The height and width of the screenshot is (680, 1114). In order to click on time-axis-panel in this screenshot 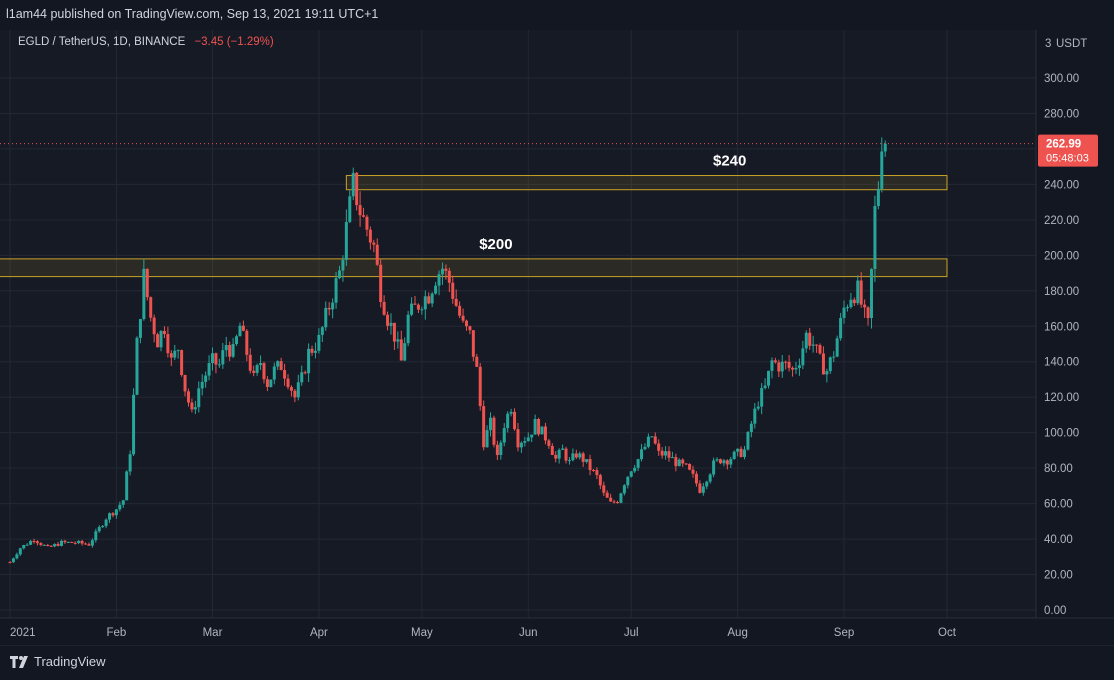, I will do `click(557, 632)`.